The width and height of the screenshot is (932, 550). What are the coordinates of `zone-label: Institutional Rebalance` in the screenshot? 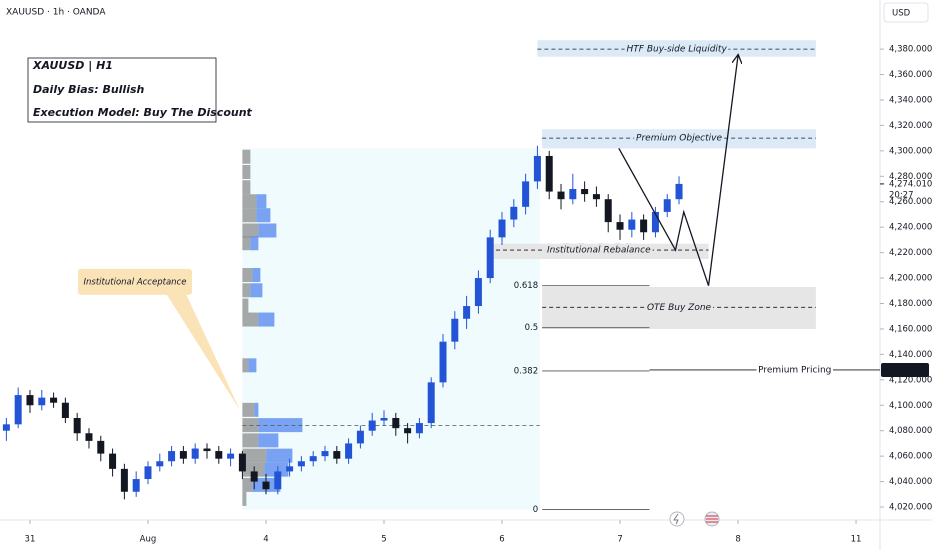 It's located at (599, 251).